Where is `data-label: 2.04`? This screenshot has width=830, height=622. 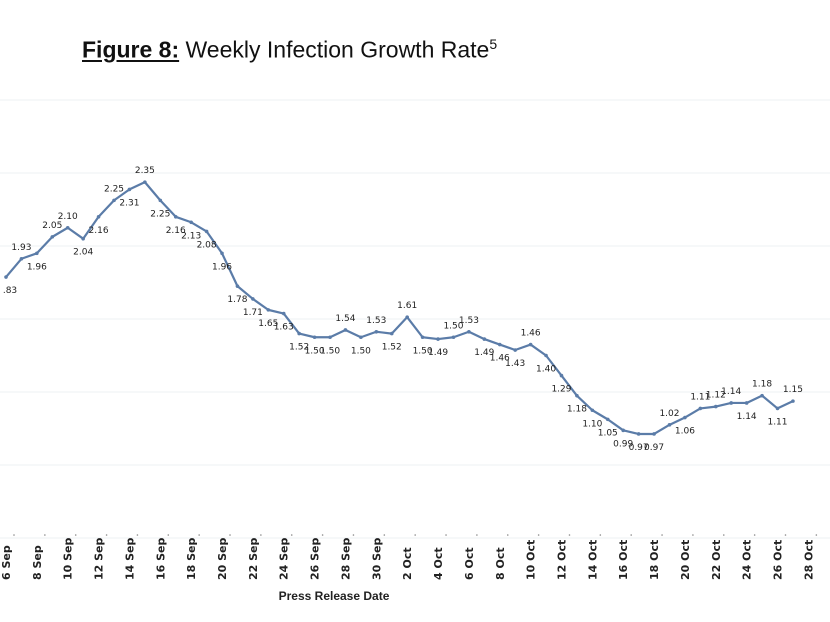
data-label: 2.04 is located at coordinates (83, 253).